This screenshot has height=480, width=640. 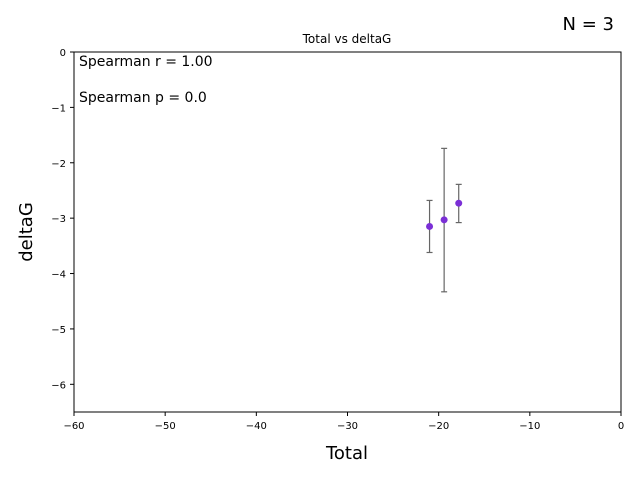 I want to click on y-axis-ticks: 0 −1 −2 −3 −4 −5 −6, so click(x=62, y=219).